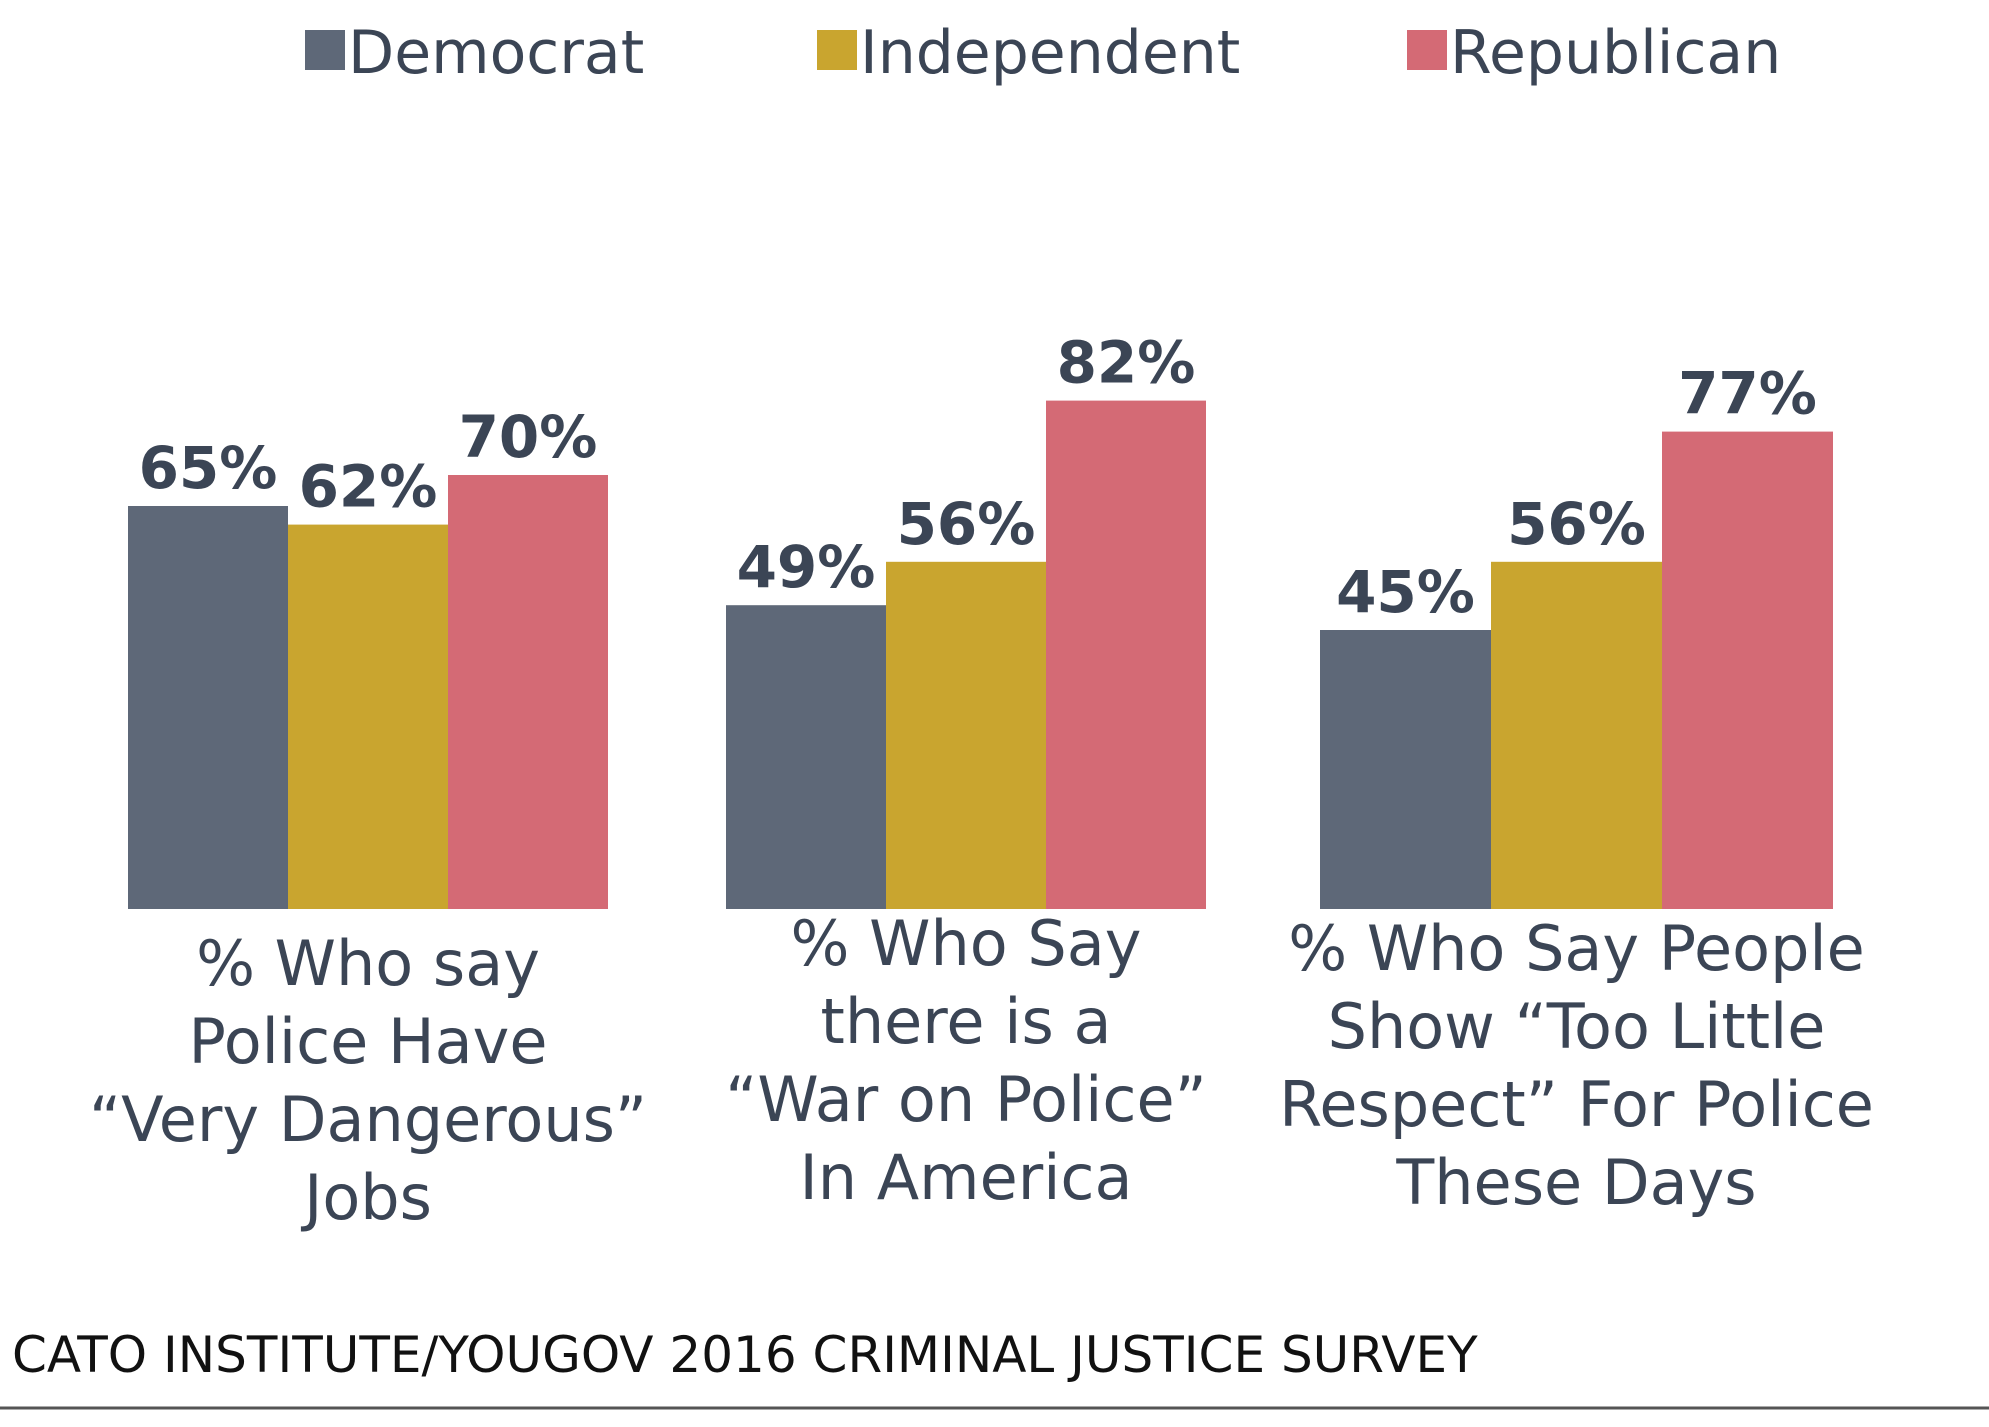 The width and height of the screenshot is (1989, 1427). I want to click on category-label-2-line-4: In America, so click(965, 1177).